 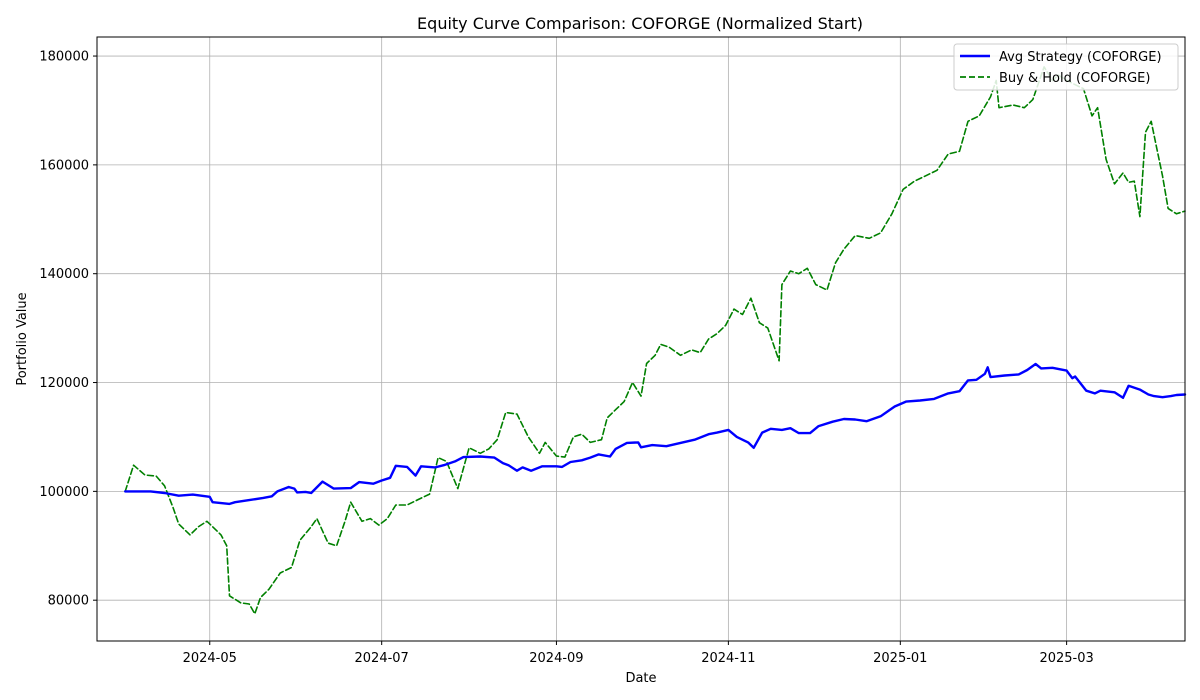 What do you see at coordinates (210, 658) in the screenshot?
I see `x-tick-label: 2024-05` at bounding box center [210, 658].